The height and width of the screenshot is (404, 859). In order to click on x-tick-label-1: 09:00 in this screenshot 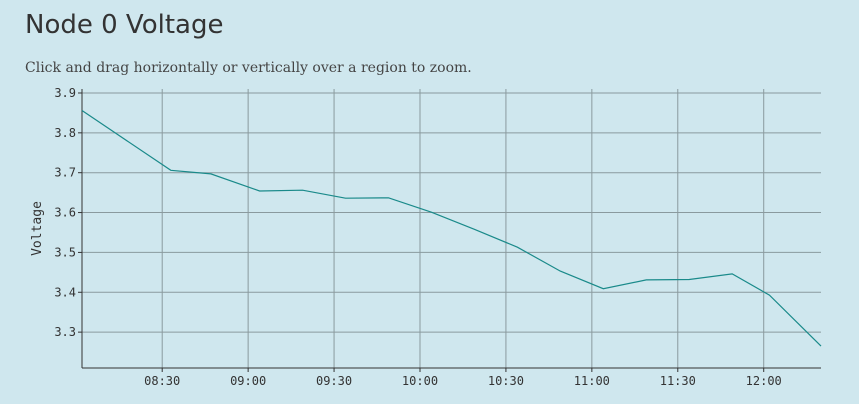, I will do `click(248, 381)`.